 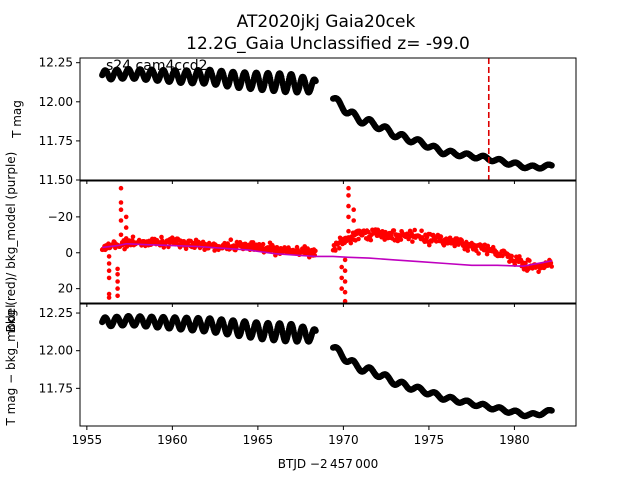 What do you see at coordinates (514, 440) in the screenshot?
I see `xtick-label: 1980` at bounding box center [514, 440].